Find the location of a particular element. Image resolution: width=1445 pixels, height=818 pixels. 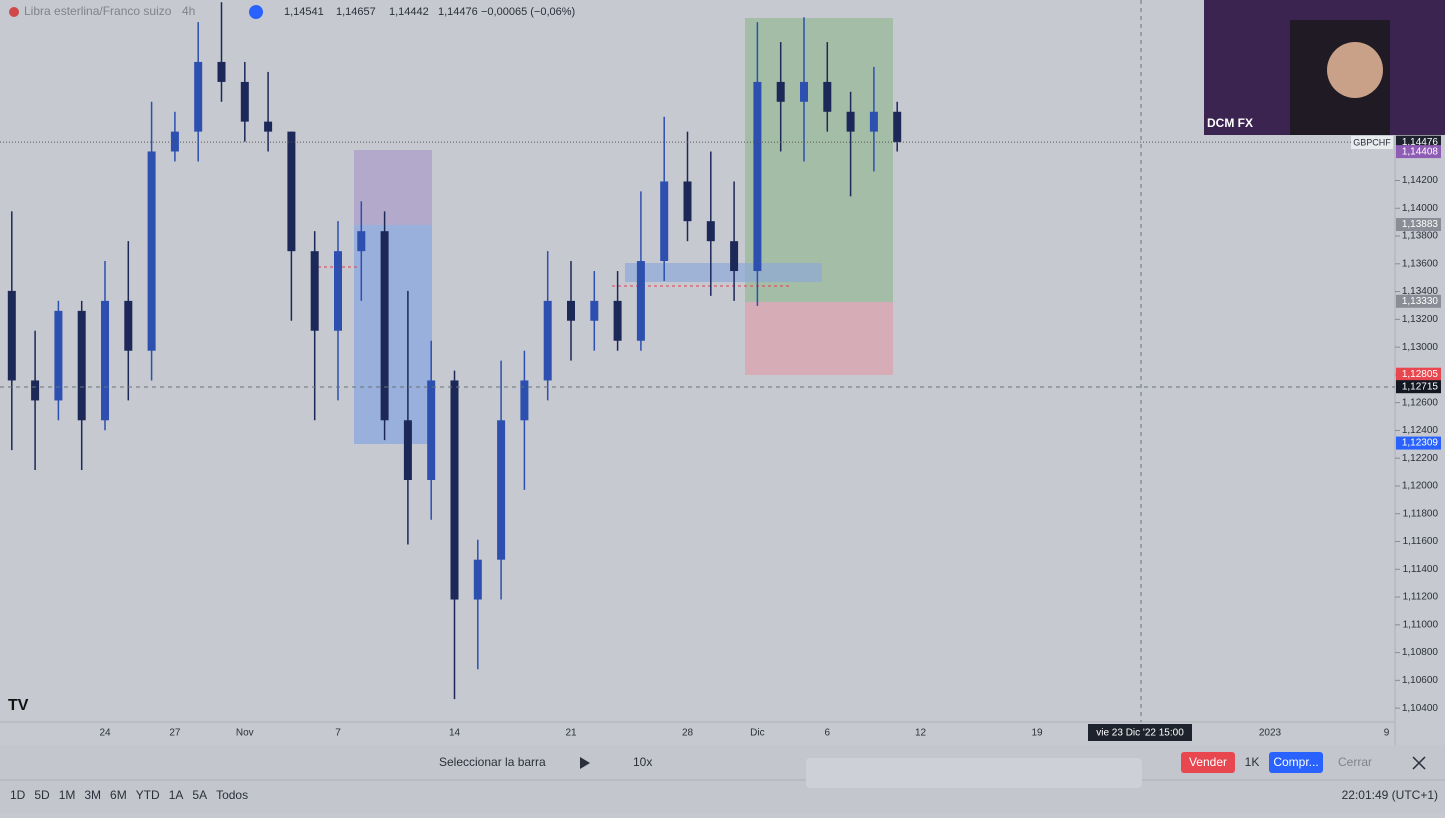

y-tick-label: 1,11000 is located at coordinates (1421, 624).